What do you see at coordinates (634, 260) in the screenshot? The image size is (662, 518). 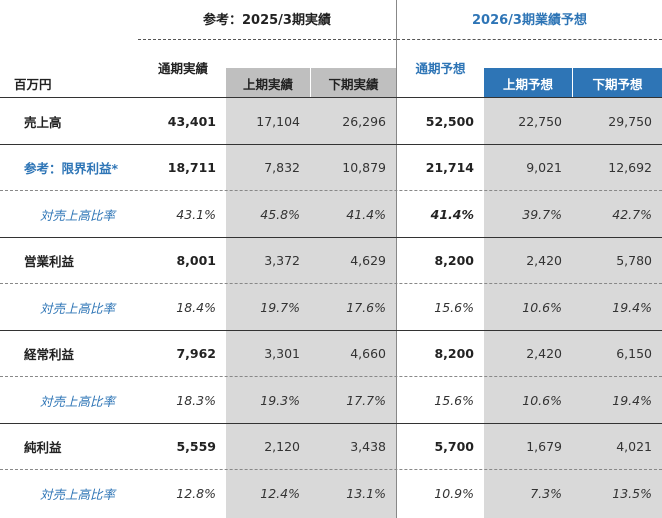 I see `table-cell: 5,780` at bounding box center [634, 260].